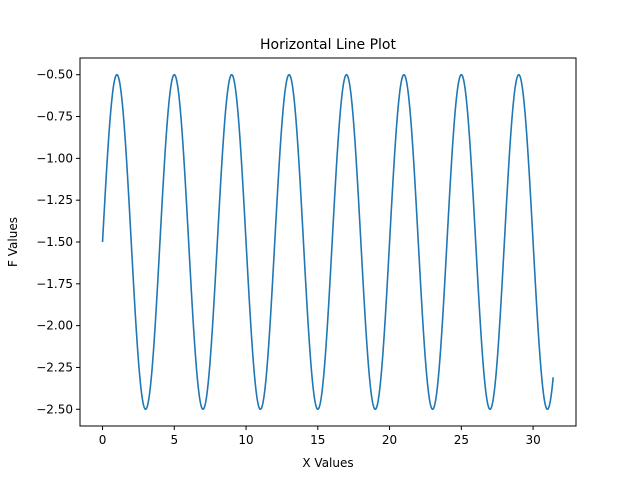 The height and width of the screenshot is (480, 640). What do you see at coordinates (54, 284) in the screenshot?
I see `y-tick-label: −1.75` at bounding box center [54, 284].